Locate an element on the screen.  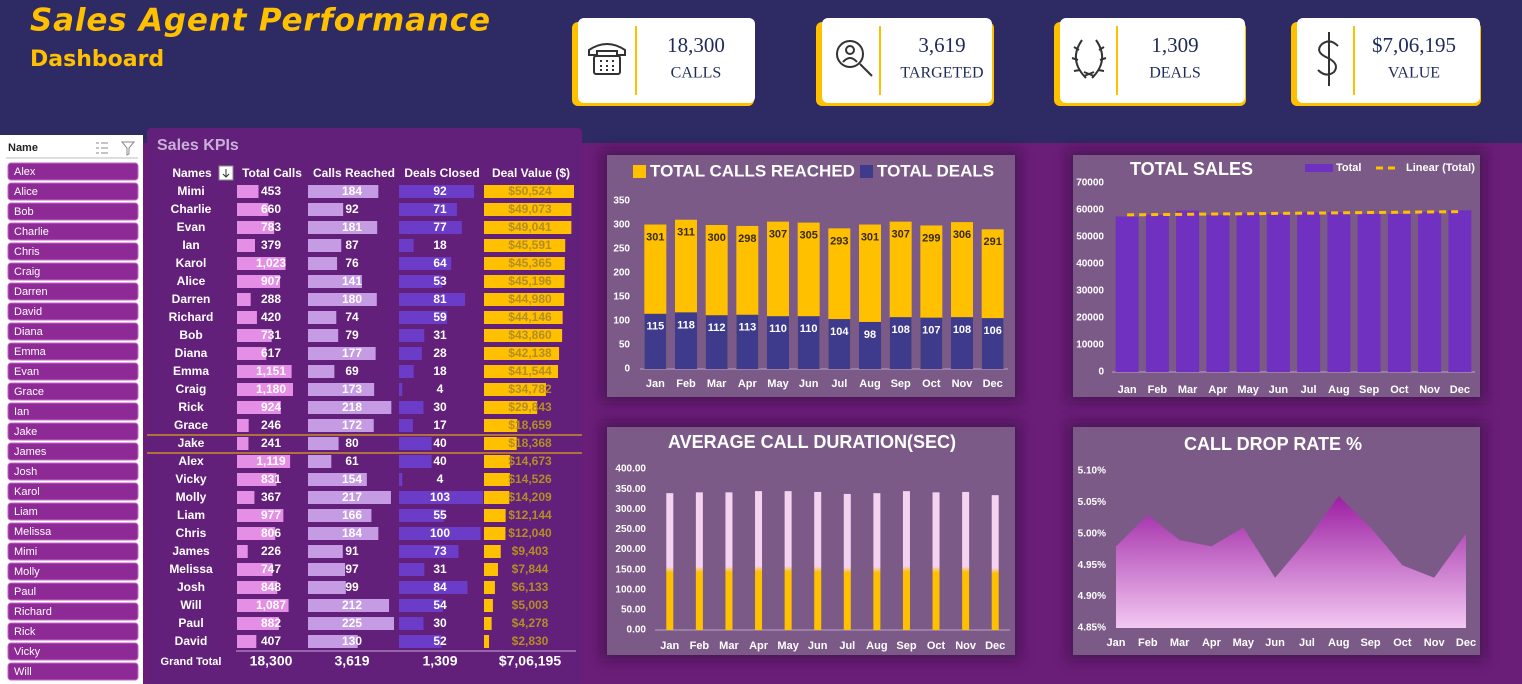
cell-value: 226 is located at coordinates (271, 551).